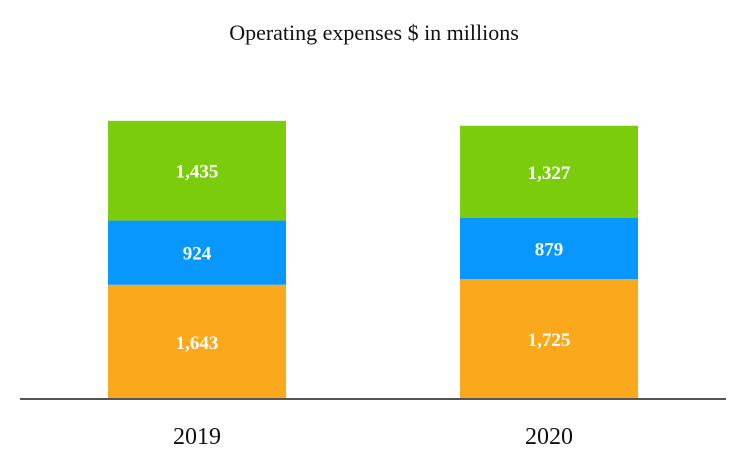 Image resolution: width=746 pixels, height=464 pixels. I want to click on data-label-2019-top: 1,435, so click(197, 172).